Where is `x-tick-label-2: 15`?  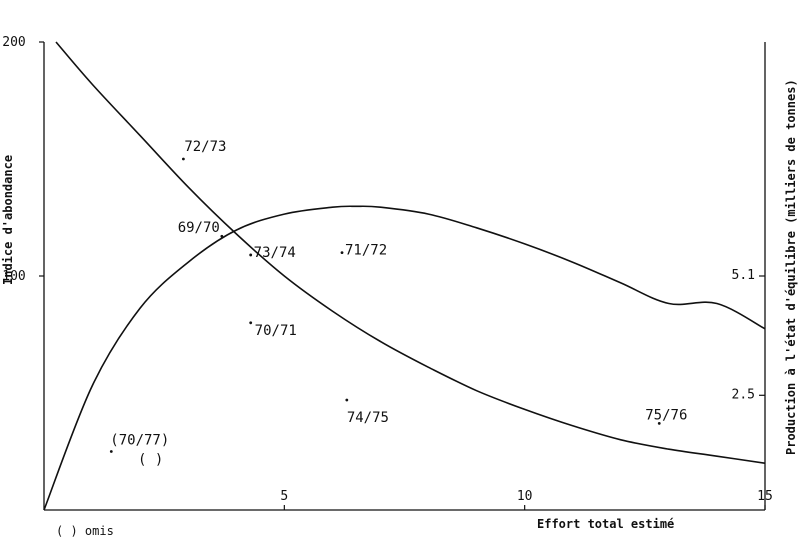
x-tick-label-2: 15 is located at coordinates (765, 496).